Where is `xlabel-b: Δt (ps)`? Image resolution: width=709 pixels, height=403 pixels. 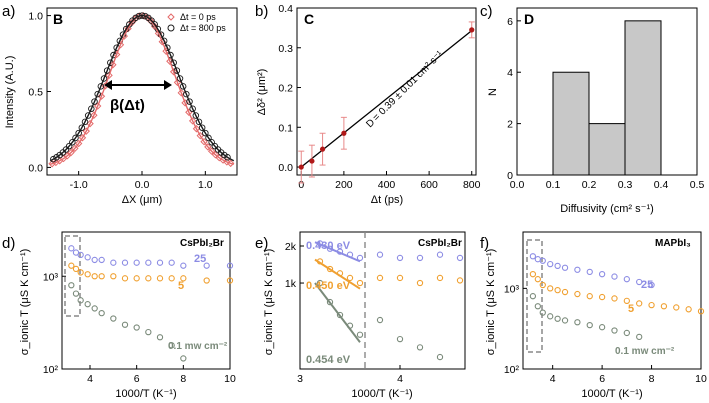 xlabel-b: Δt (ps) is located at coordinates (387, 200).